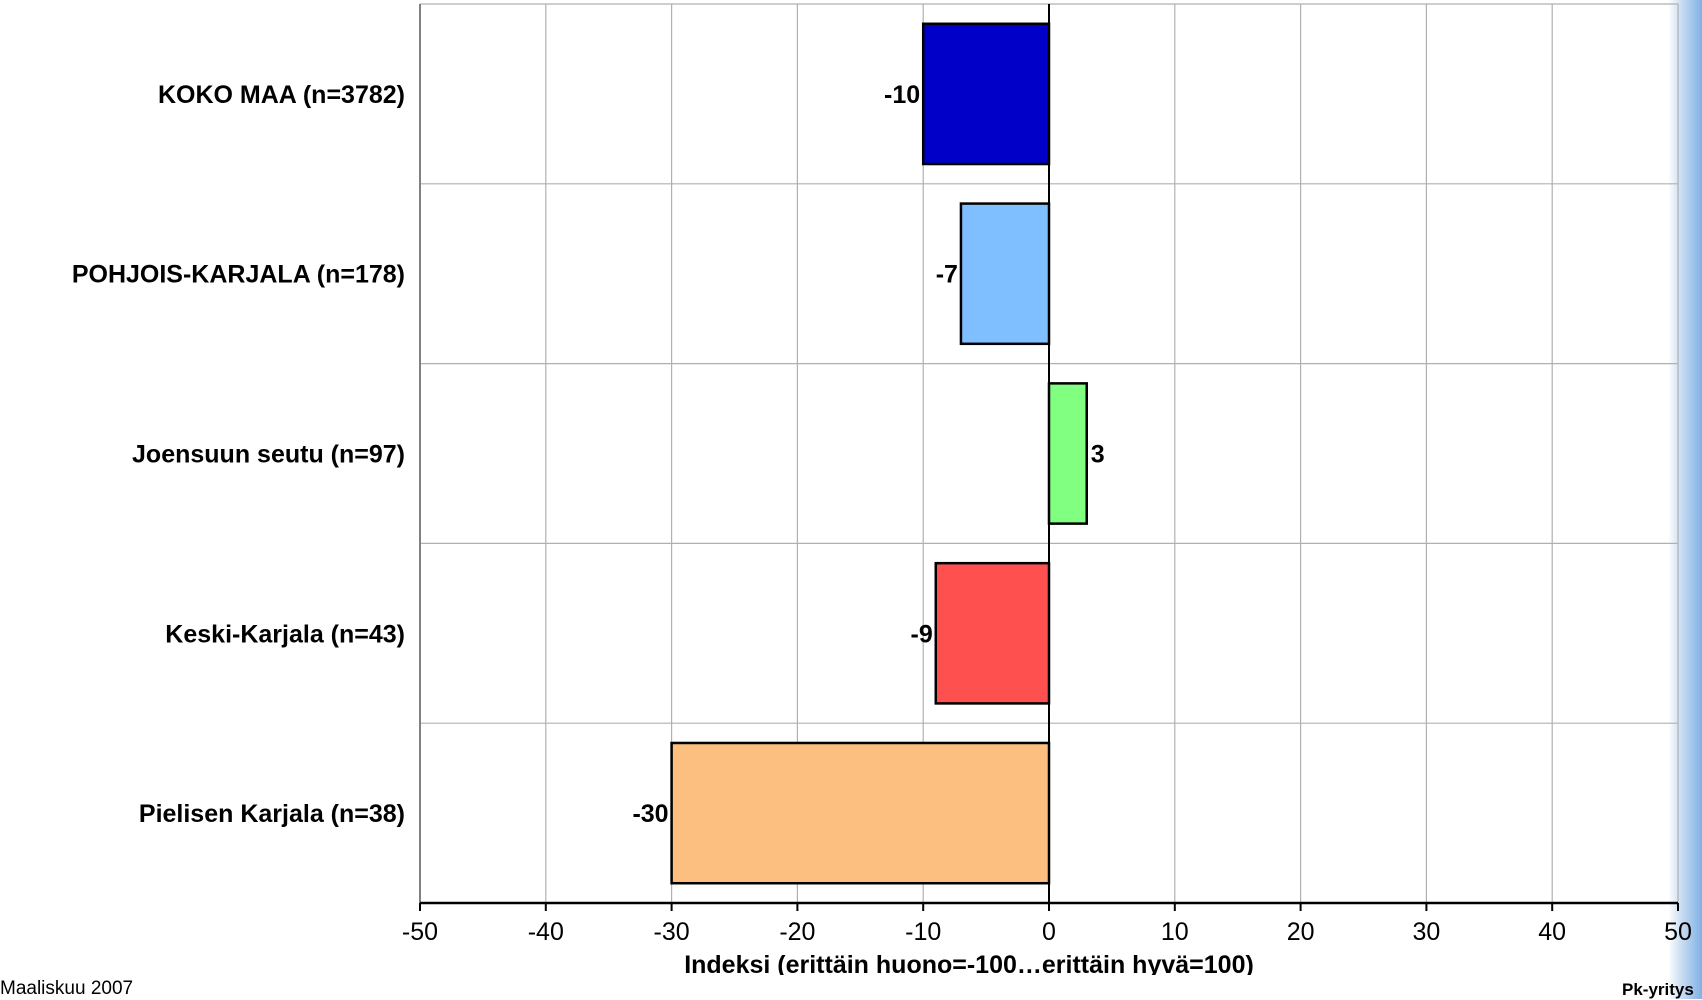 Image resolution: width=1702 pixels, height=1000 pixels. Describe the element at coordinates (797, 932) in the screenshot. I see `x-tick-label: -20` at that location.